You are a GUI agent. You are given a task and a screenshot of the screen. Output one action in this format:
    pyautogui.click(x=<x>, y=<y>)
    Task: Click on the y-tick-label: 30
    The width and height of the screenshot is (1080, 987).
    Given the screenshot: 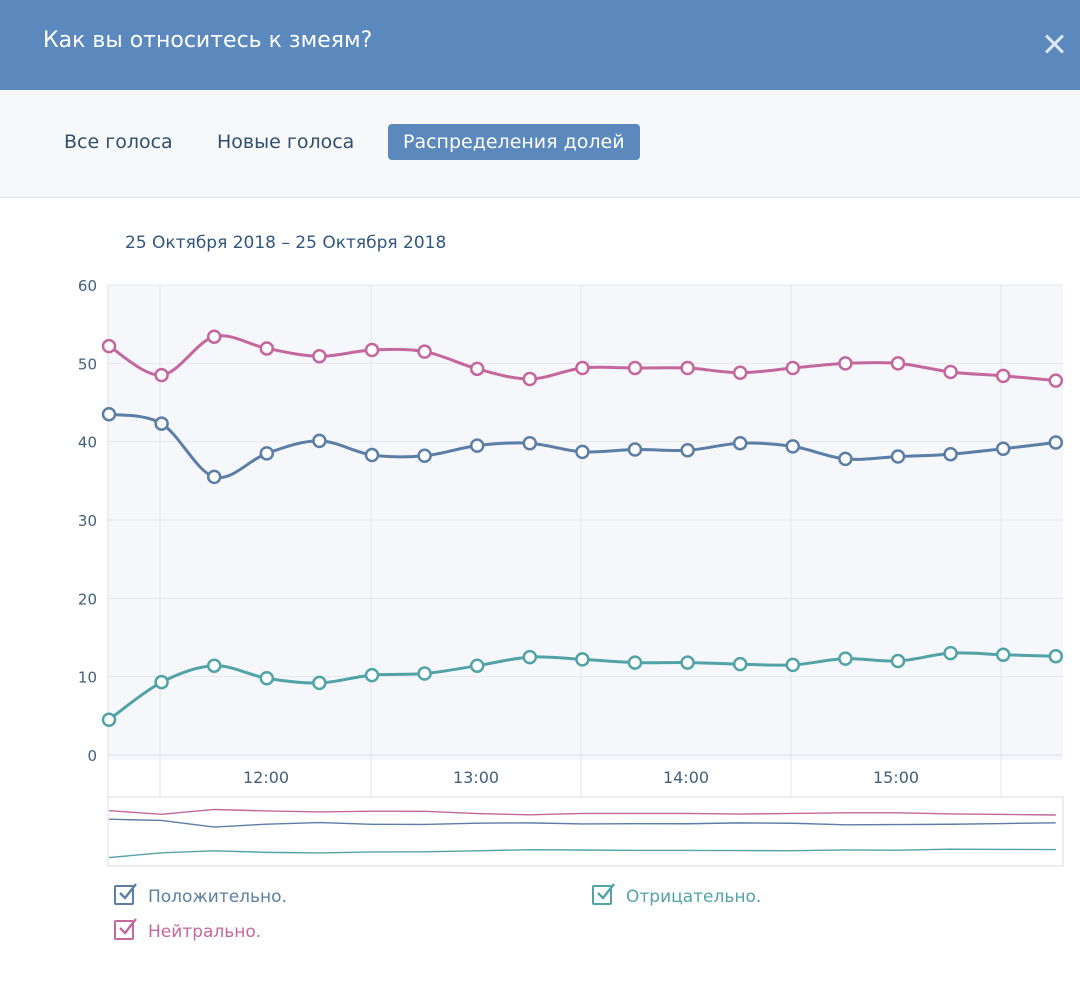 What is the action you would take?
    pyautogui.click(x=87, y=521)
    